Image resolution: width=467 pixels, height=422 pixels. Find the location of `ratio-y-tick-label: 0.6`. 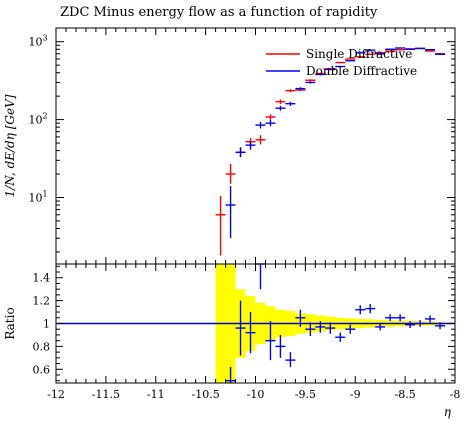

ratio-y-tick-label: 0.6 is located at coordinates (42, 369).